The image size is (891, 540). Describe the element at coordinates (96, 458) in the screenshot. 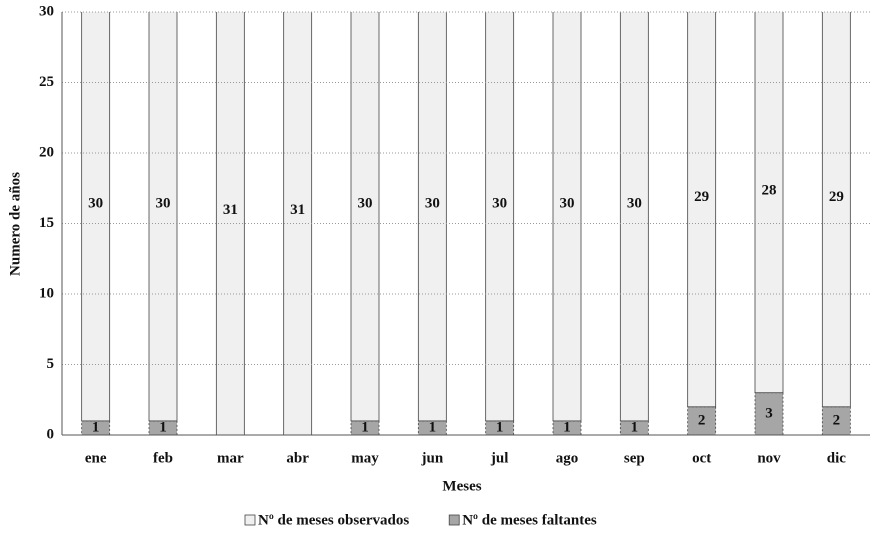

I see `x-tick-label: ene` at that location.